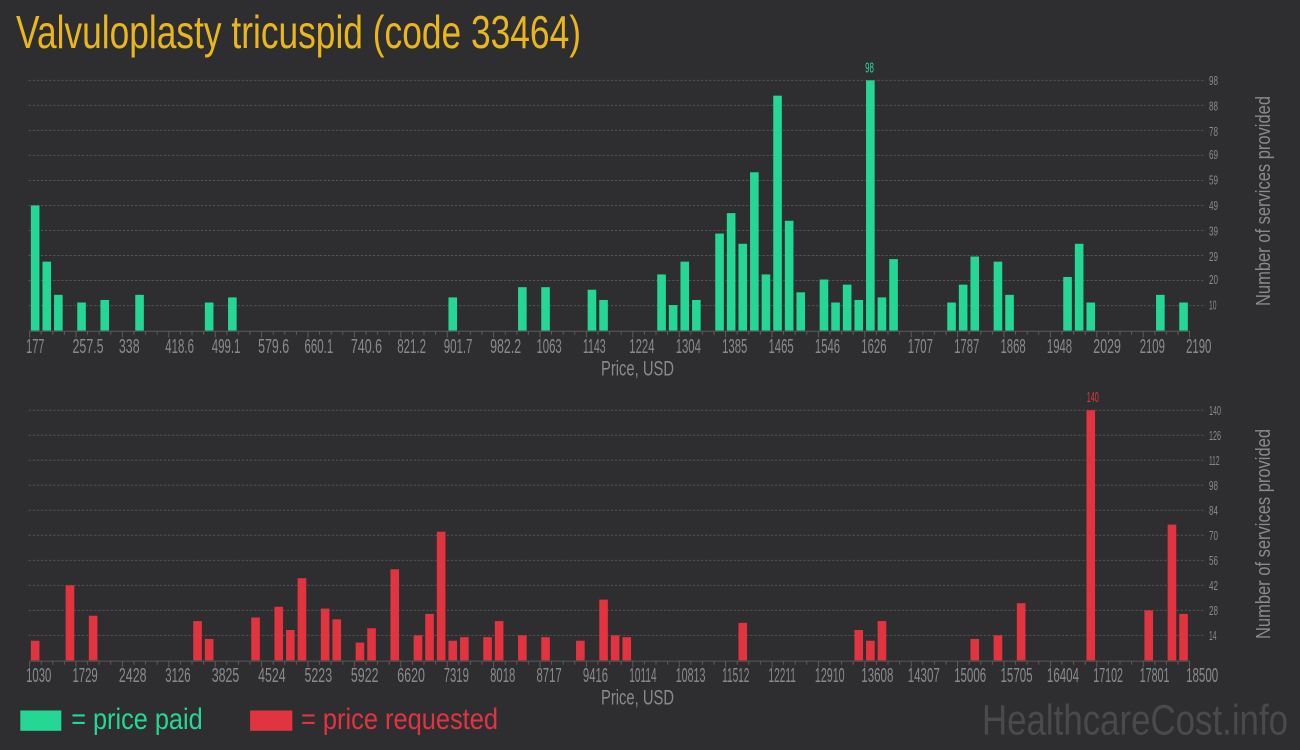 Image resolution: width=1300 pixels, height=750 pixels. I want to click on svg-text: 16404, so click(1063, 675).